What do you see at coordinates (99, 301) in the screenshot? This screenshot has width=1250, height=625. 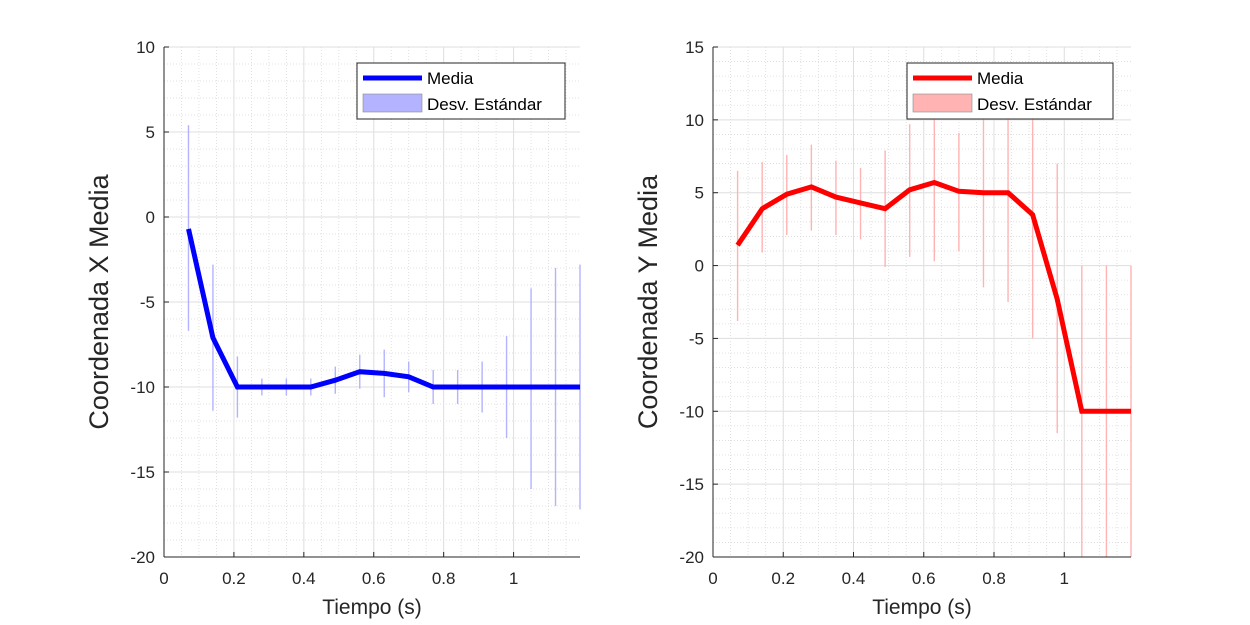 I see `y-axis-label: Coordenada X Media` at bounding box center [99, 301].